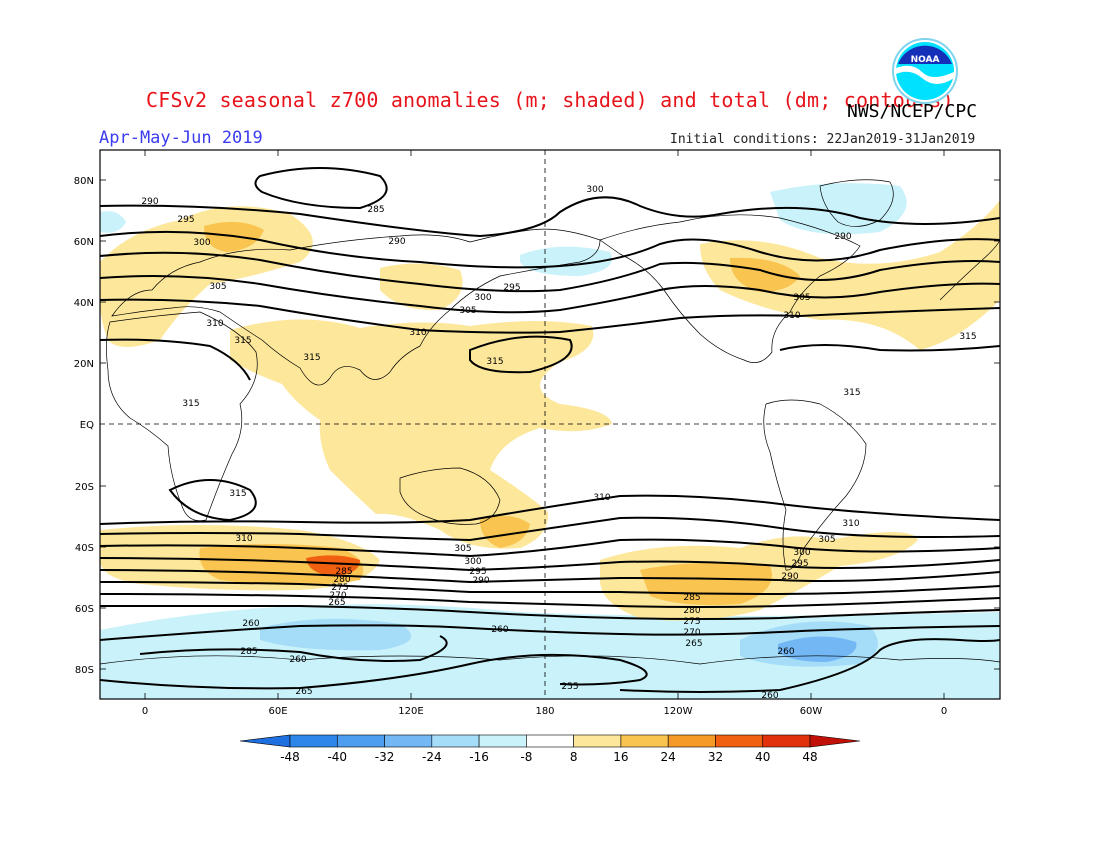 The image size is (1100, 850). Describe the element at coordinates (339, 588) in the screenshot. I see `contour-label: 275` at that location.